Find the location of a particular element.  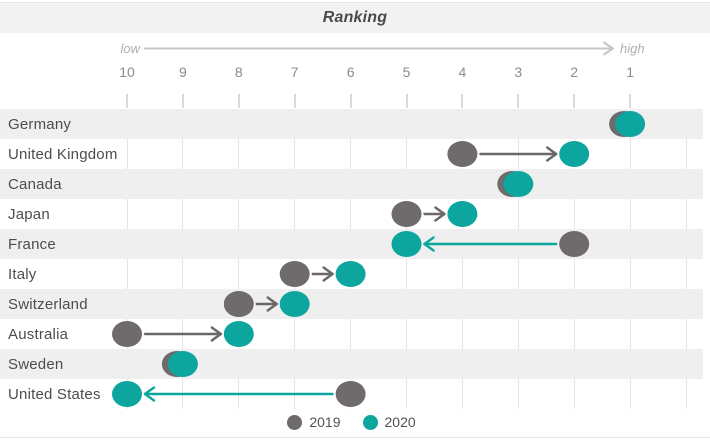

category-row-italy: Italy is located at coordinates (351, 274).